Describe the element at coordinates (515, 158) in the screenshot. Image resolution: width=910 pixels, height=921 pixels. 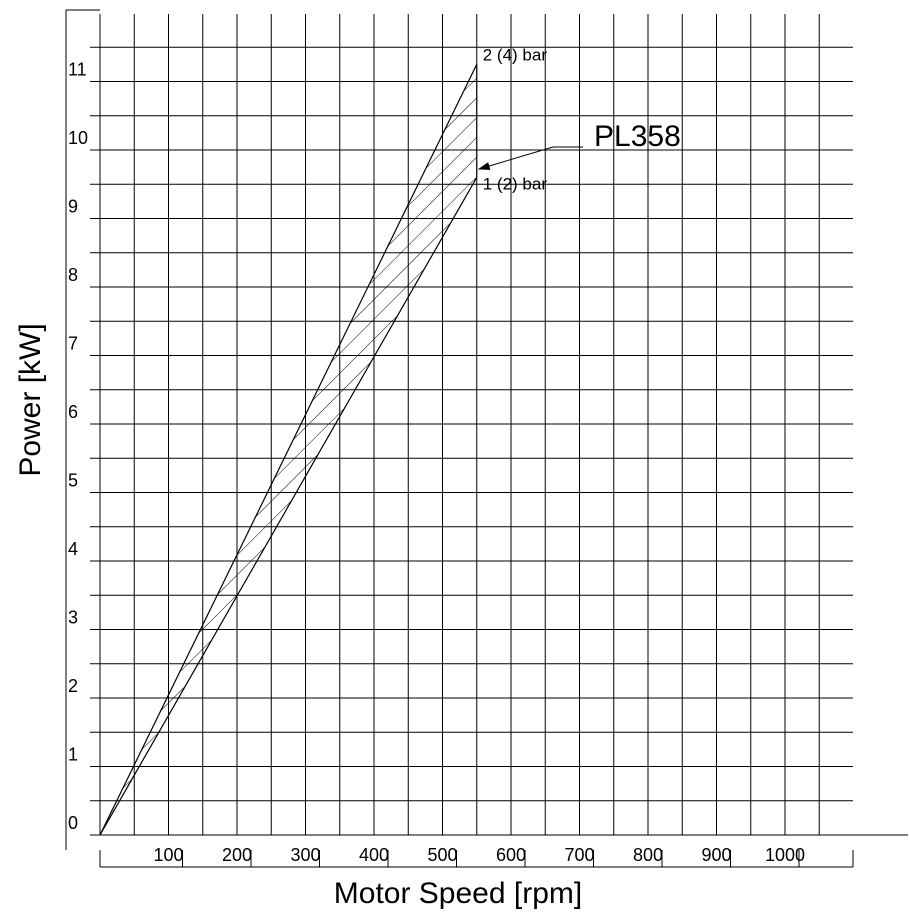
I see `callout-arrow` at that location.